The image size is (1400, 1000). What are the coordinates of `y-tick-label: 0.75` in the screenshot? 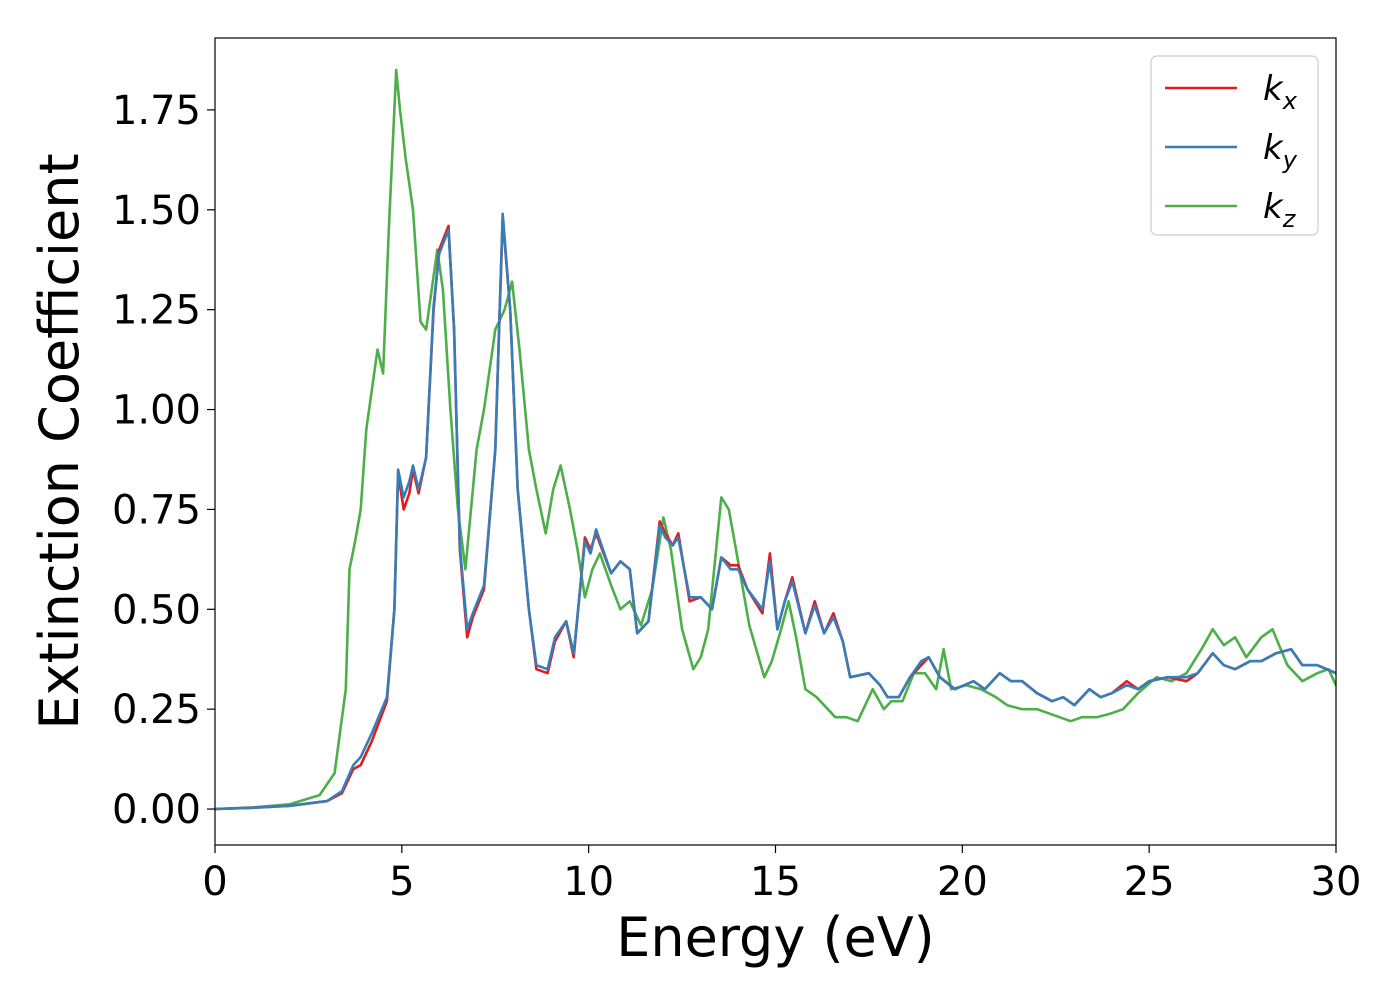 It's located at (156, 510).